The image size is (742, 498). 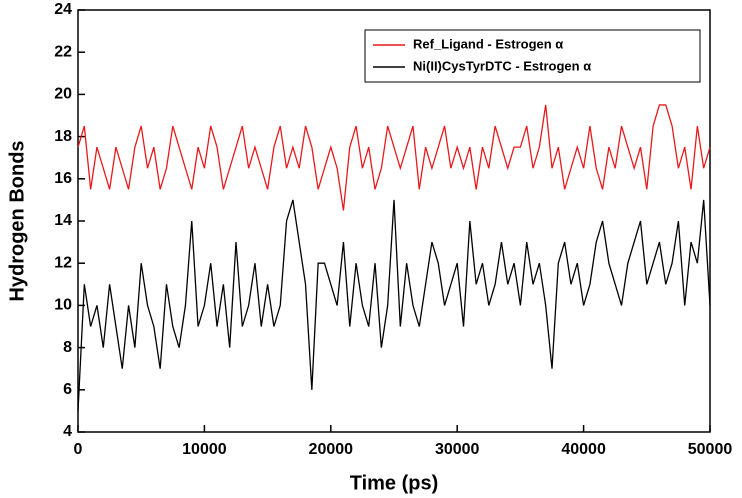 What do you see at coordinates (532, 56) in the screenshot?
I see `legend-box` at bounding box center [532, 56].